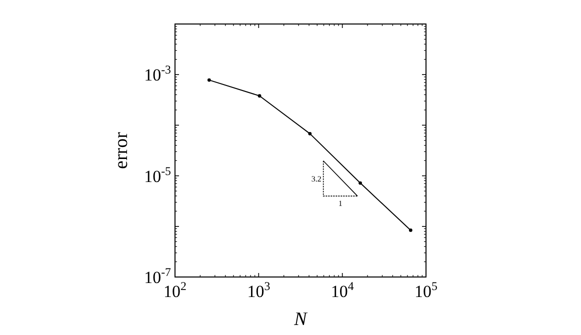 Image resolution: width=581 pixels, height=335 pixels. I want to click on x-tick-label: 10$^{5}$, so click(426, 290).